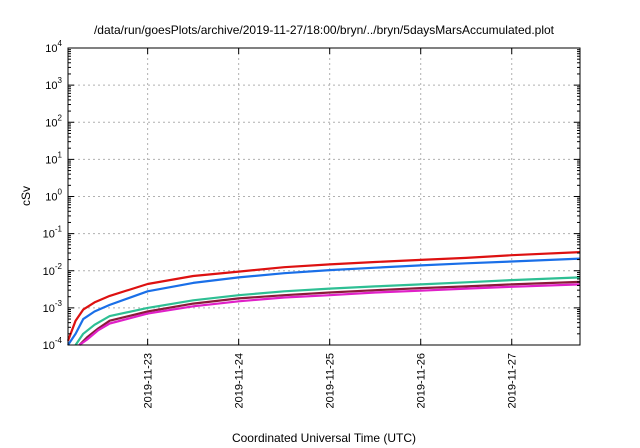  Describe the element at coordinates (149, 380) in the screenshot. I see `x-tick-label: 2019-11-23` at that location.